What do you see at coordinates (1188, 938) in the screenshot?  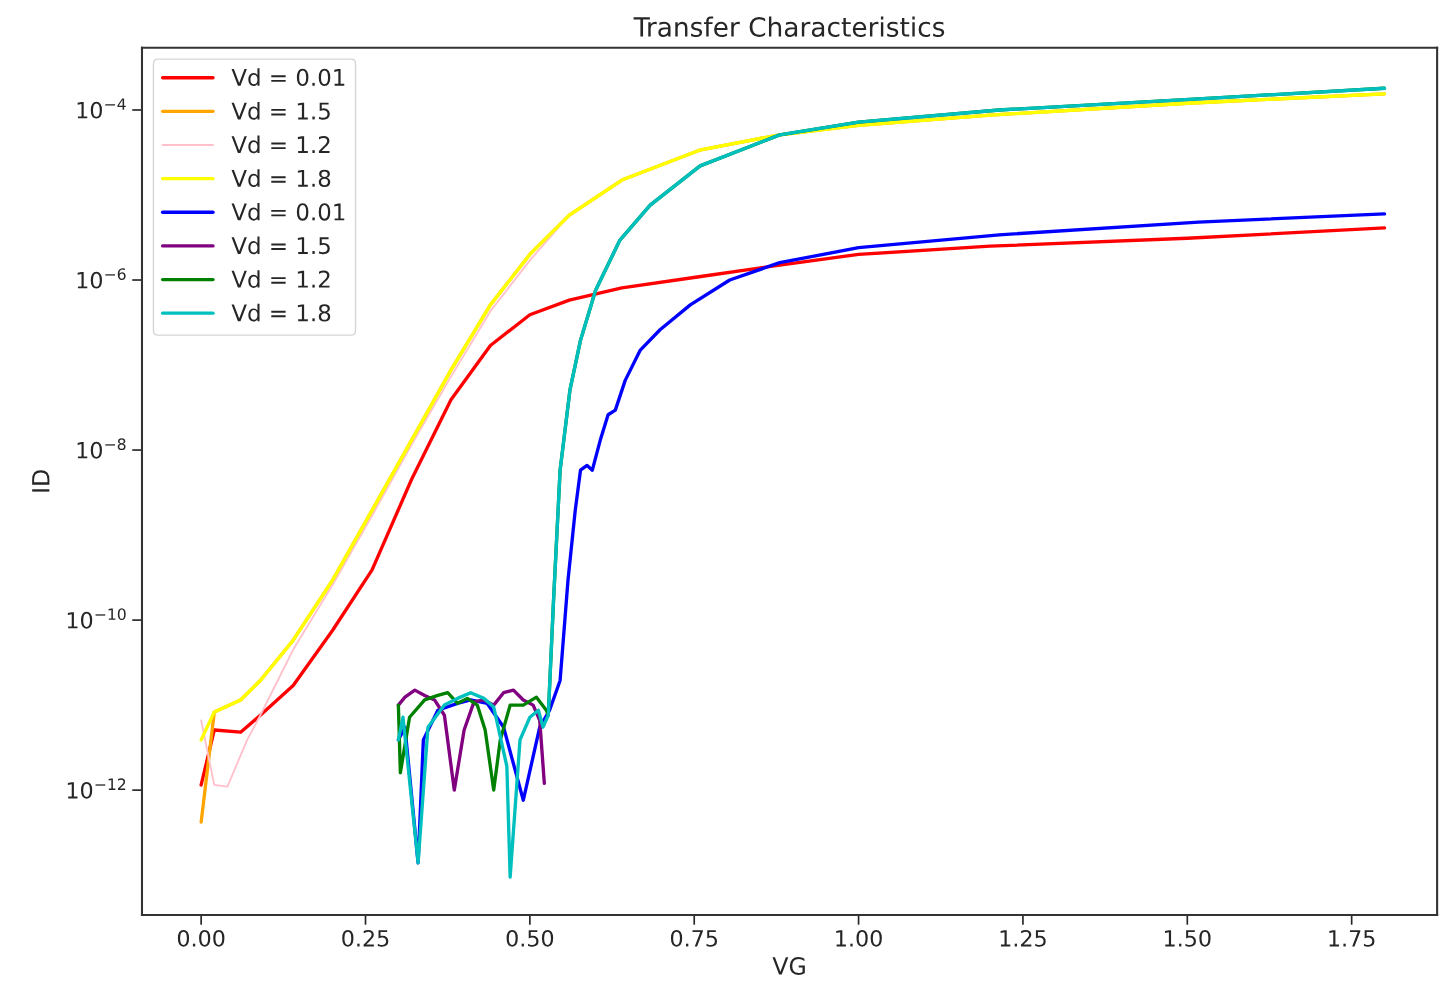 I see `x-tick-label: 1.50` at bounding box center [1188, 938].